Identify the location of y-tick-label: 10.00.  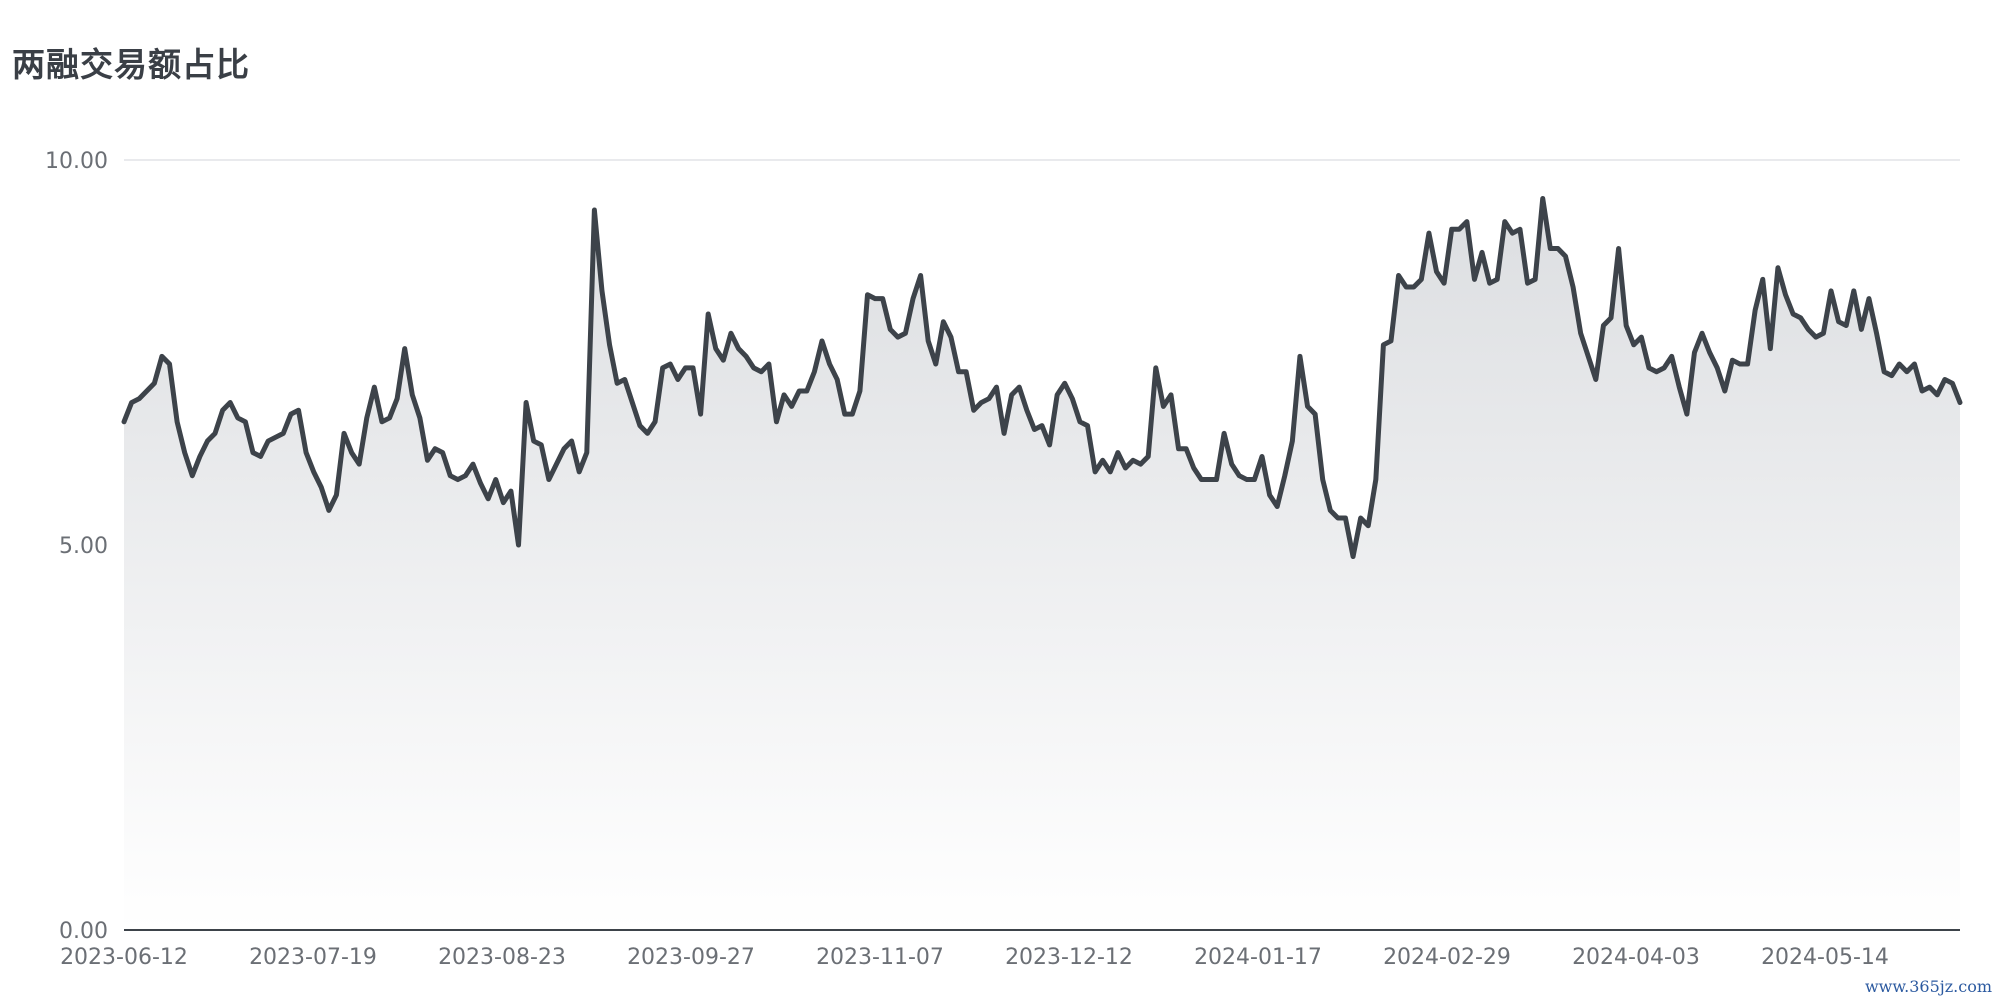
(76, 161).